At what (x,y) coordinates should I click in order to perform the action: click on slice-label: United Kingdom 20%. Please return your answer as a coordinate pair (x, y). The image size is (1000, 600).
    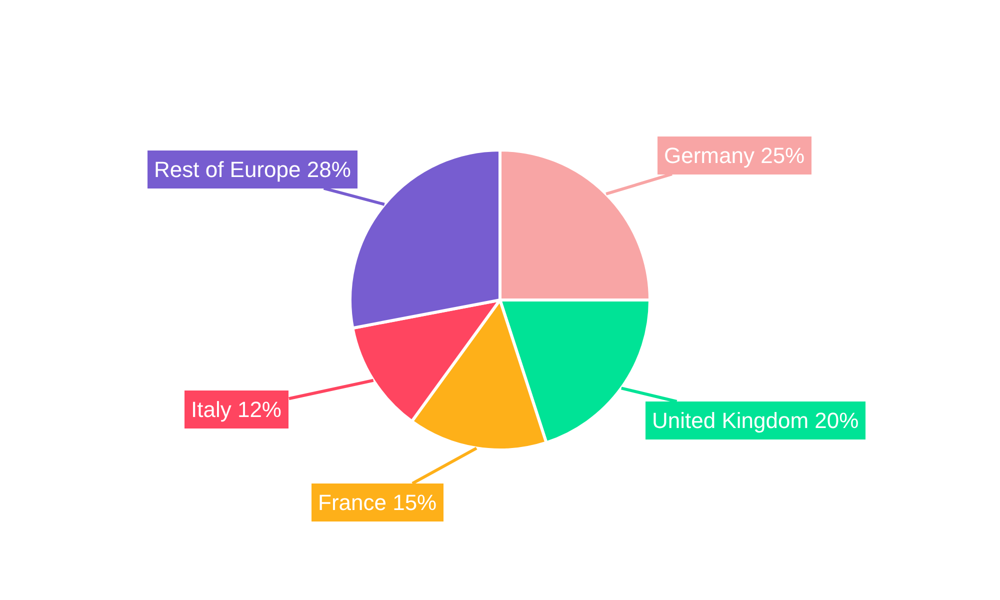
    Looking at the image, I should click on (755, 420).